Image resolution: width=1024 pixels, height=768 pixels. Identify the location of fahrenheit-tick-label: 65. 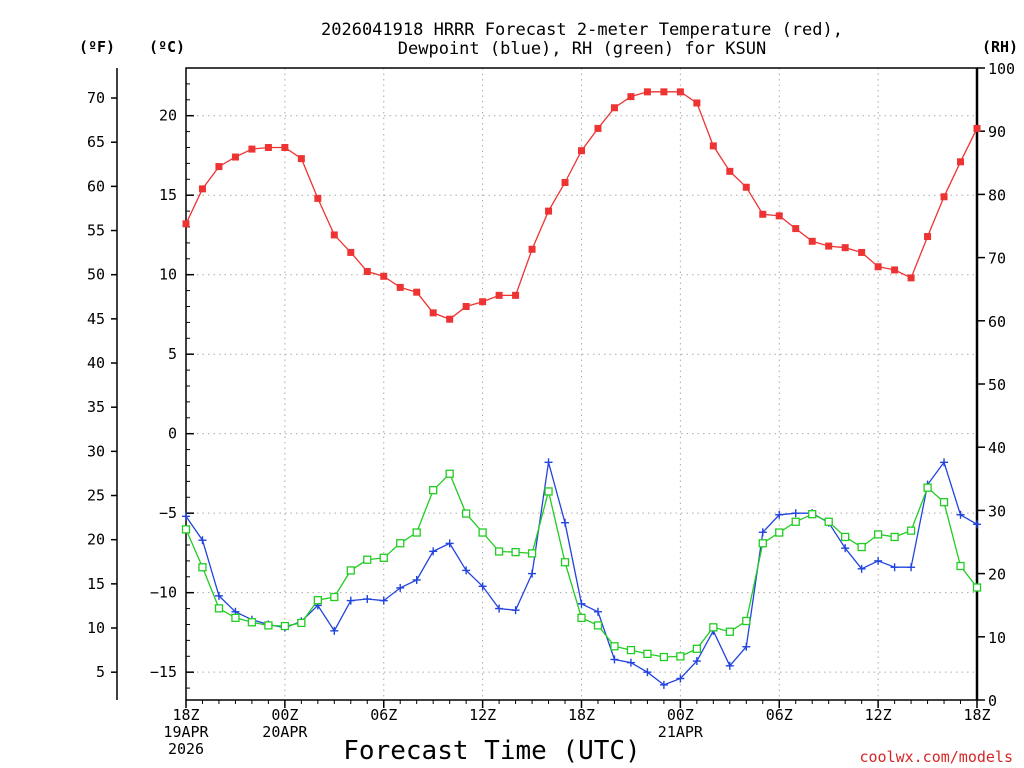
(96, 142).